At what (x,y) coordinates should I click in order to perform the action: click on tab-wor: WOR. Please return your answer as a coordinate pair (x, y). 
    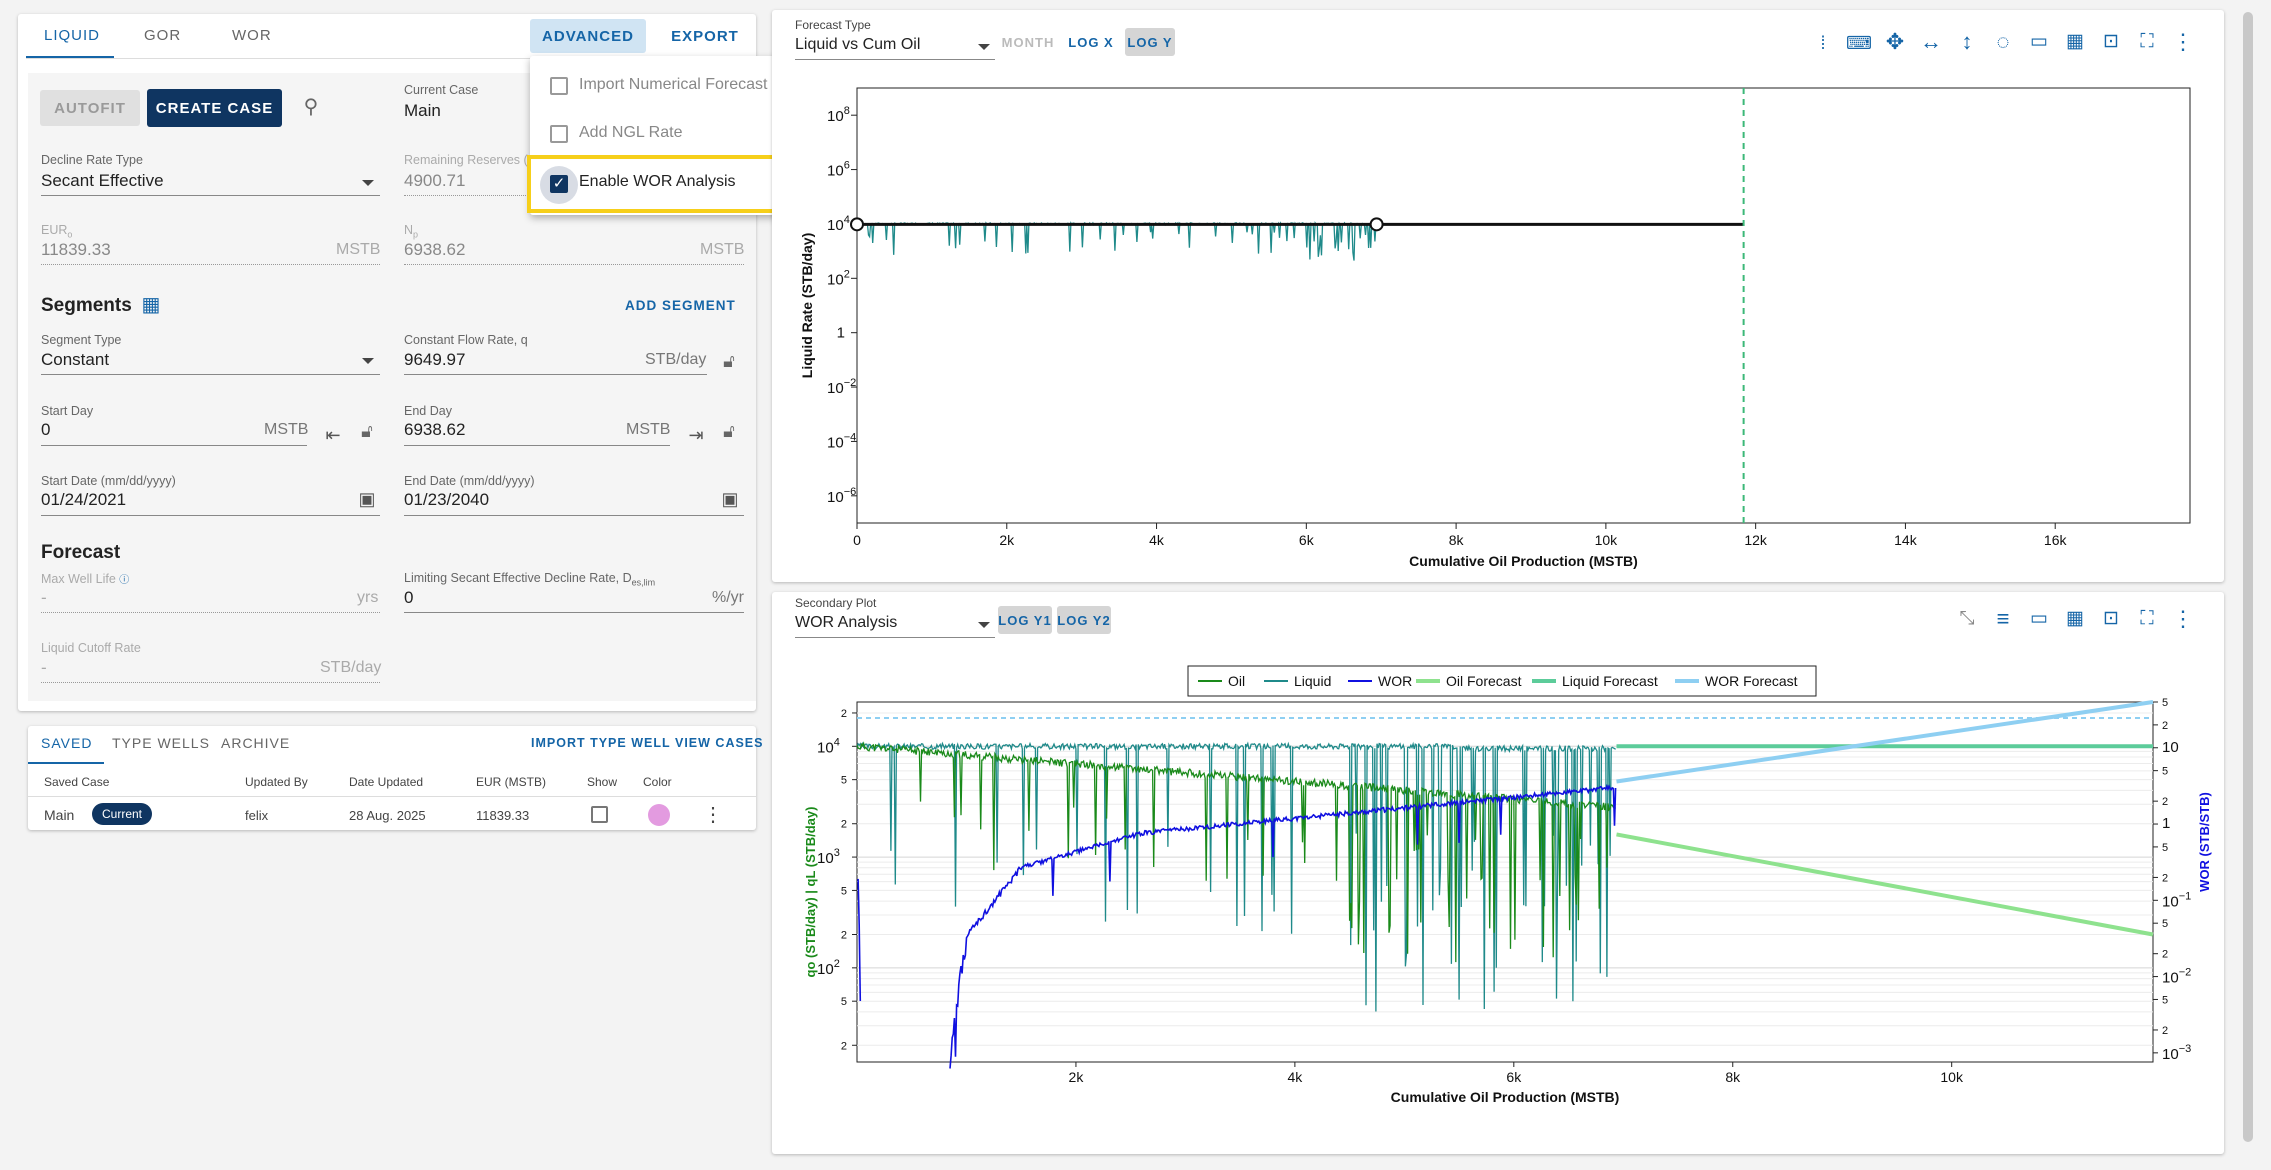
    Looking at the image, I should click on (252, 35).